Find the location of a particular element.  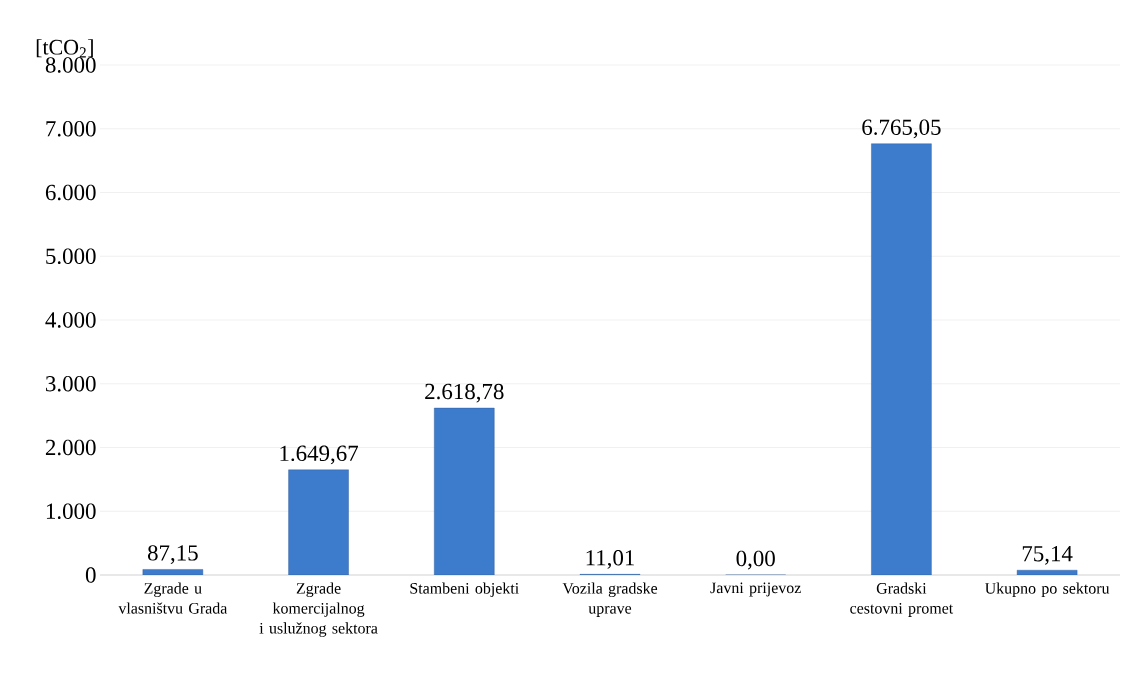

x-tick-label: Zgrade komercijalnog i uslužnog sektora is located at coordinates (318, 609).